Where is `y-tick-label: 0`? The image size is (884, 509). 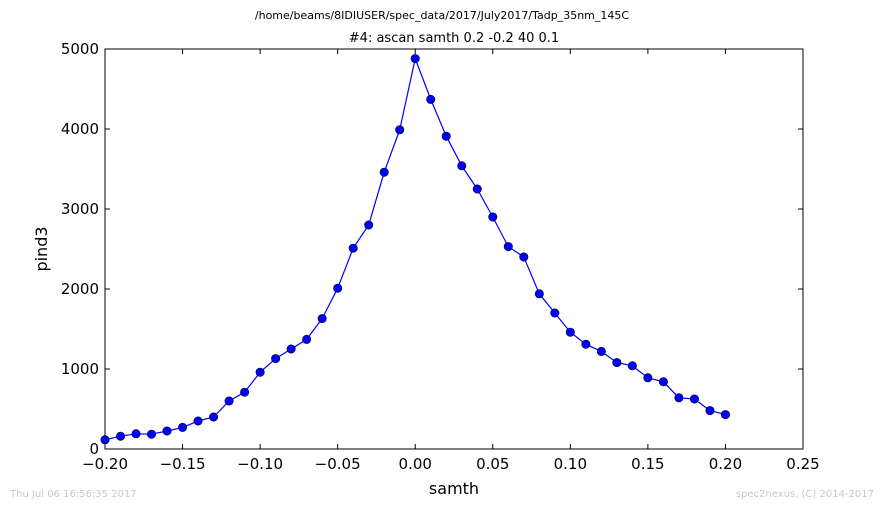
y-tick-label: 0 is located at coordinates (94, 449).